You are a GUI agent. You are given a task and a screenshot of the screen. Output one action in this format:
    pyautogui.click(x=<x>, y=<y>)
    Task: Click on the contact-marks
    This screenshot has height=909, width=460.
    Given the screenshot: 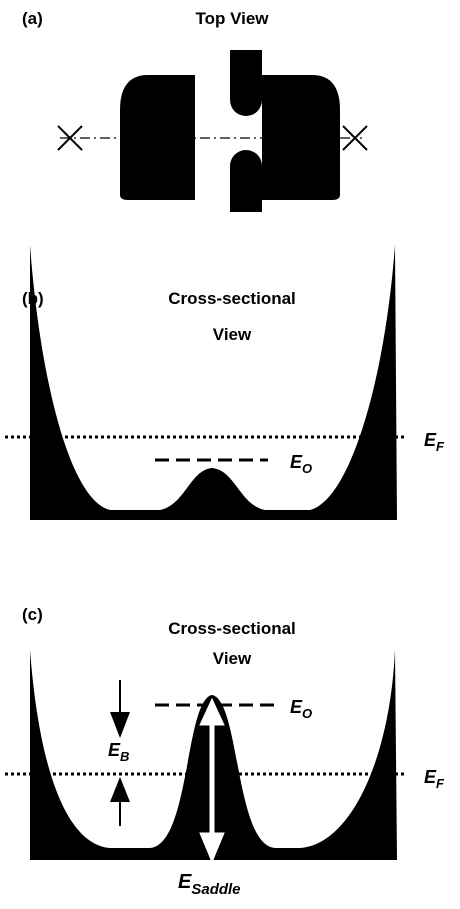 What is the action you would take?
    pyautogui.click(x=212, y=138)
    